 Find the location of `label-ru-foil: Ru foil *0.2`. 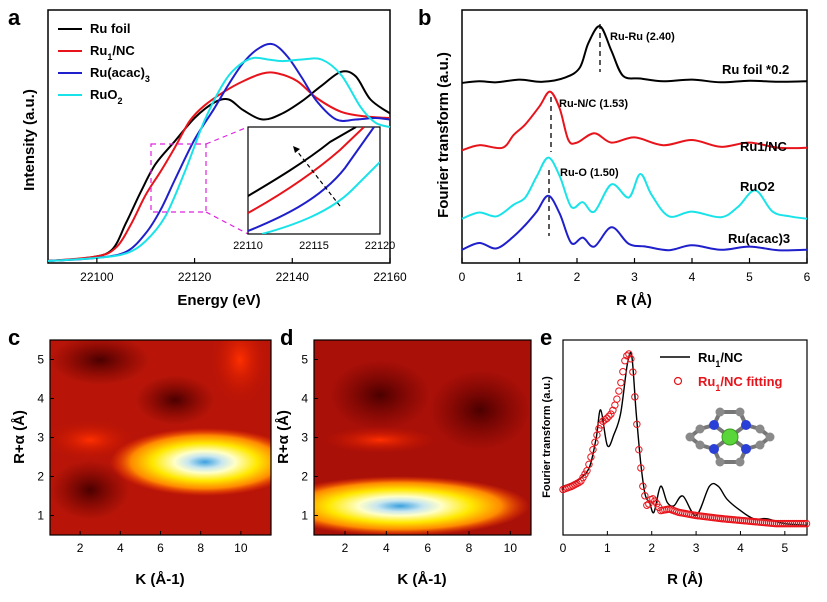

label-ru-foil: Ru foil *0.2 is located at coordinates (755, 69).